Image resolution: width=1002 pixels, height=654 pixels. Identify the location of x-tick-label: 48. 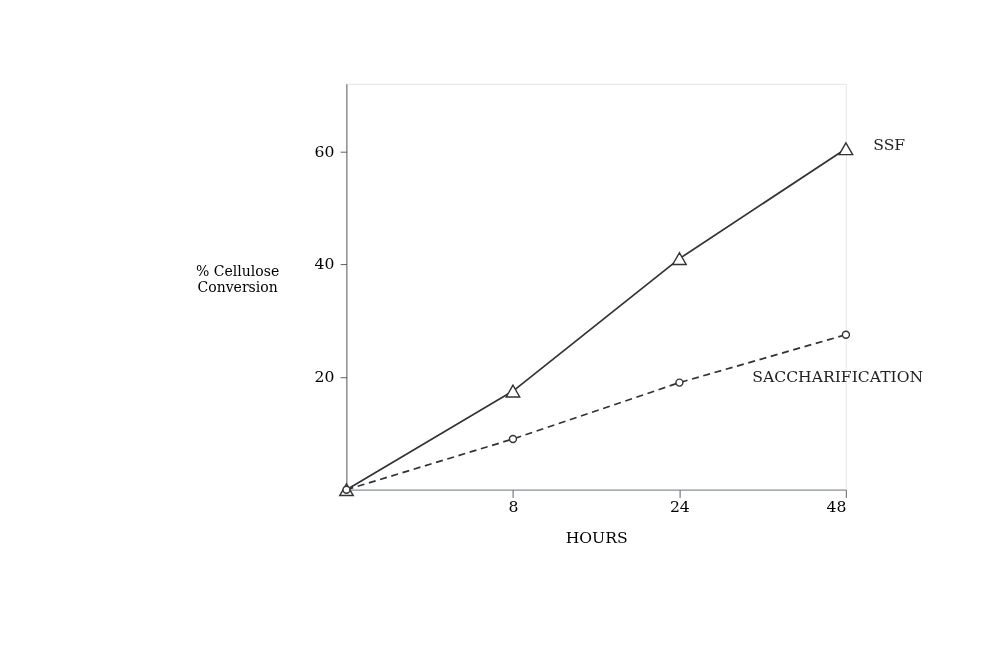
(836, 506).